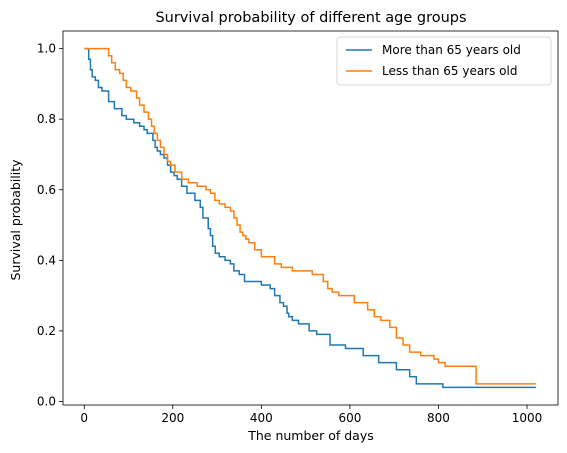  What do you see at coordinates (46, 331) in the screenshot?
I see `y-tick-label: 0.2` at bounding box center [46, 331].